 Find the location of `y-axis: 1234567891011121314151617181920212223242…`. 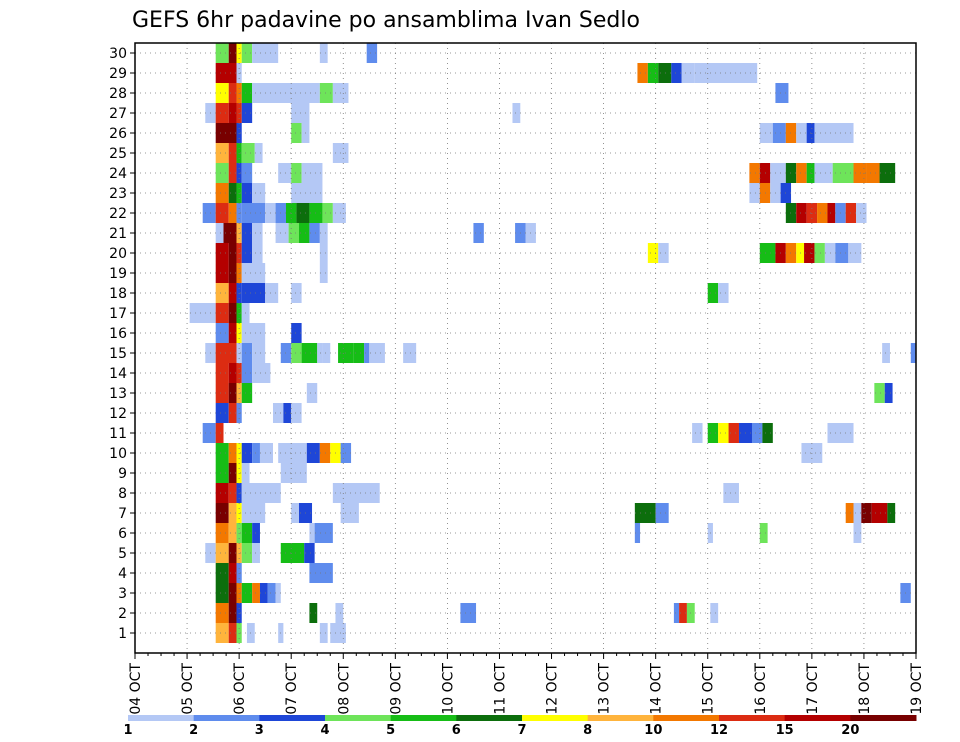

y-axis: 1234567891011121314151617181920212223242… is located at coordinates (122, 344).